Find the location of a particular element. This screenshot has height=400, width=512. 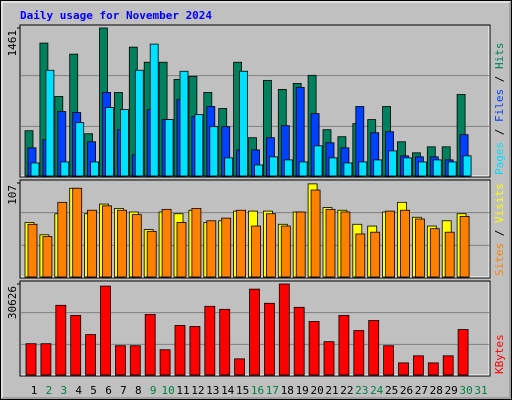

x-tick-label: 21 is located at coordinates (331, 390).